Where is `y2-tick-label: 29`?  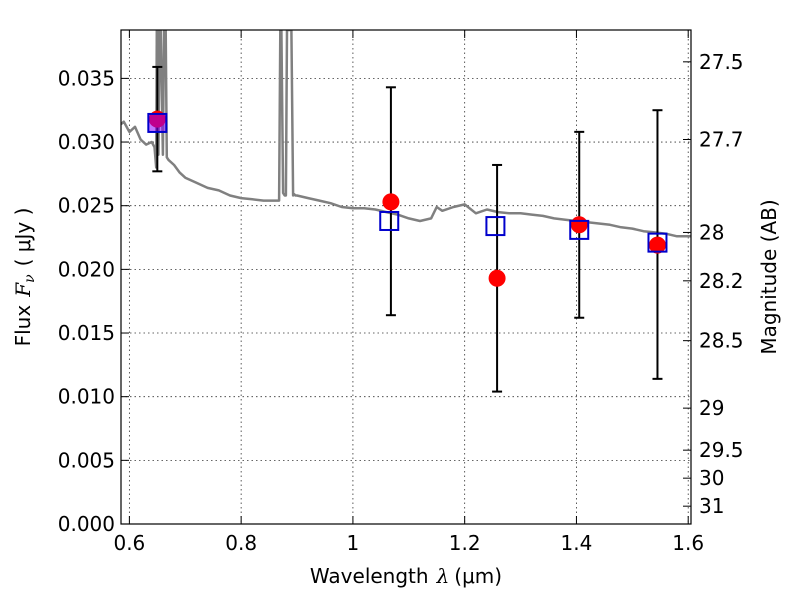
y2-tick-label: 29 is located at coordinates (711, 408).